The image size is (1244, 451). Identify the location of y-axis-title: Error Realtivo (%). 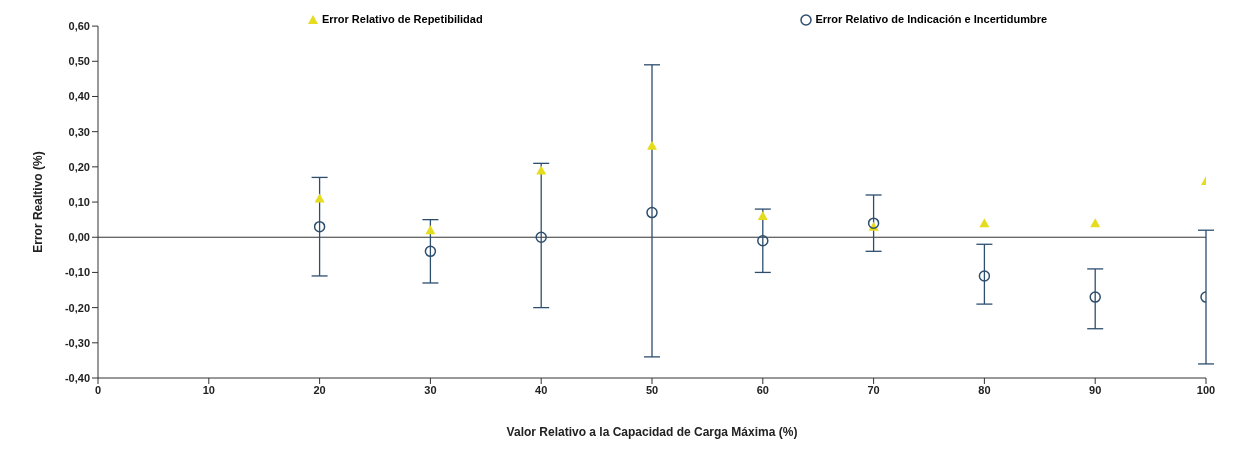
(38, 202).